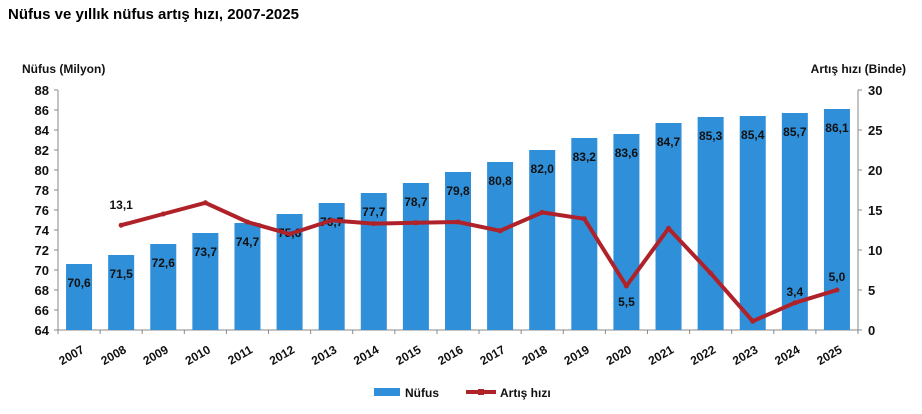  What do you see at coordinates (282, 355) in the screenshot?
I see `x-tick-label: 2012` at bounding box center [282, 355].